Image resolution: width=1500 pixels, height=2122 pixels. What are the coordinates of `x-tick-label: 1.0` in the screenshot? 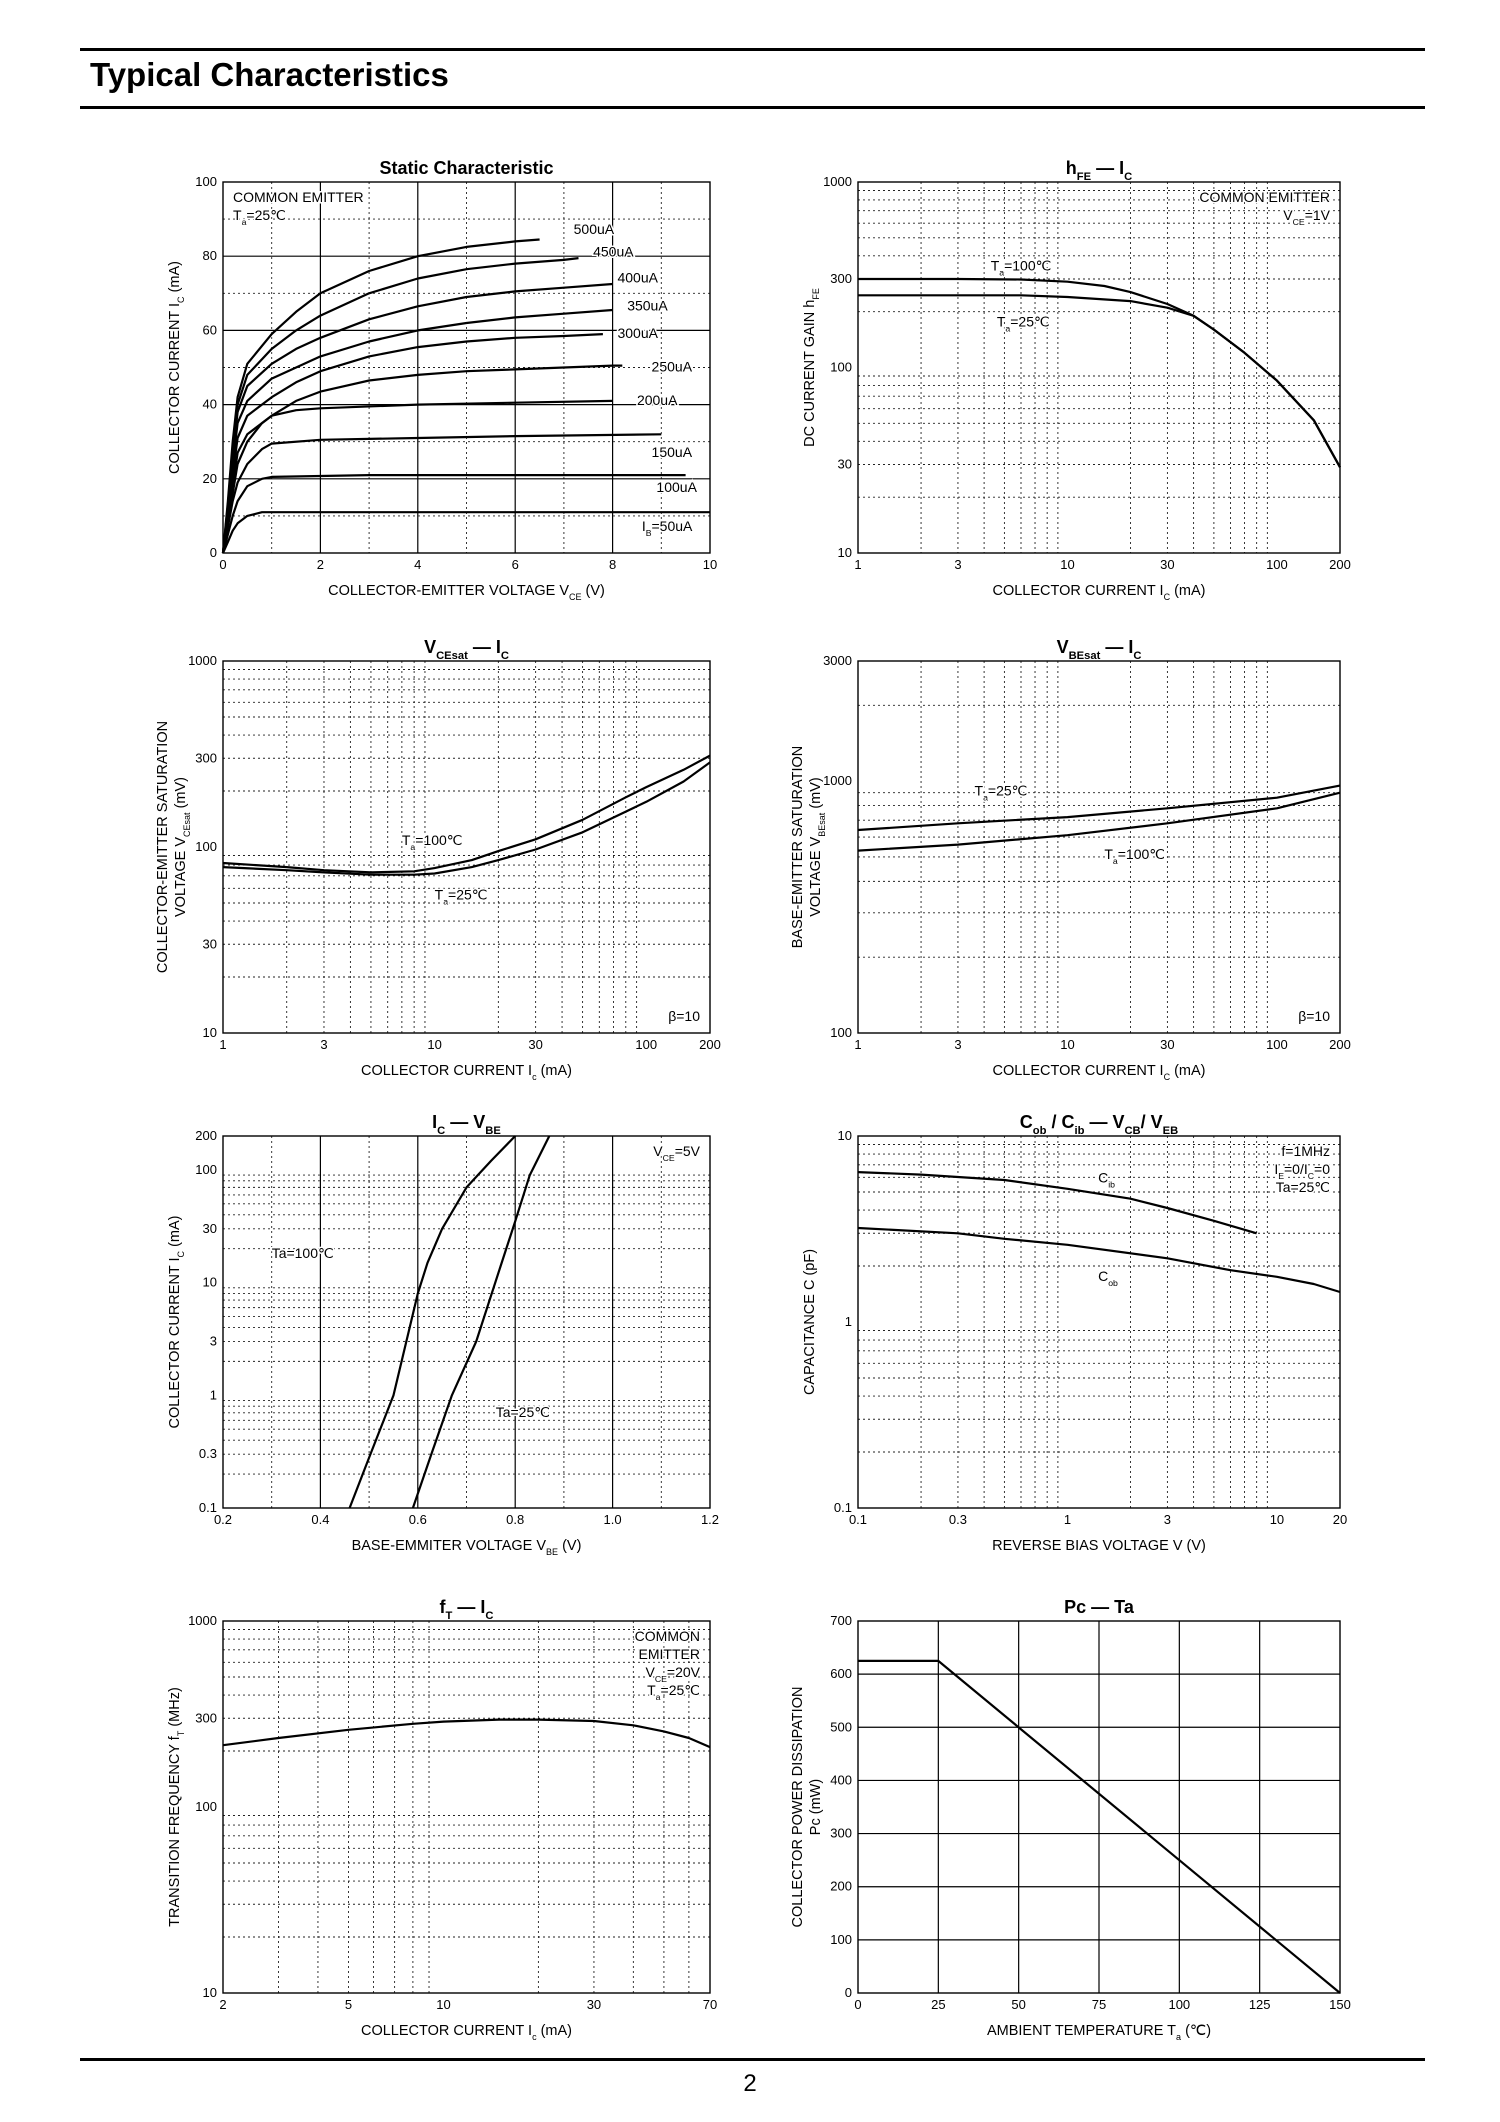 It's located at (613, 1519).